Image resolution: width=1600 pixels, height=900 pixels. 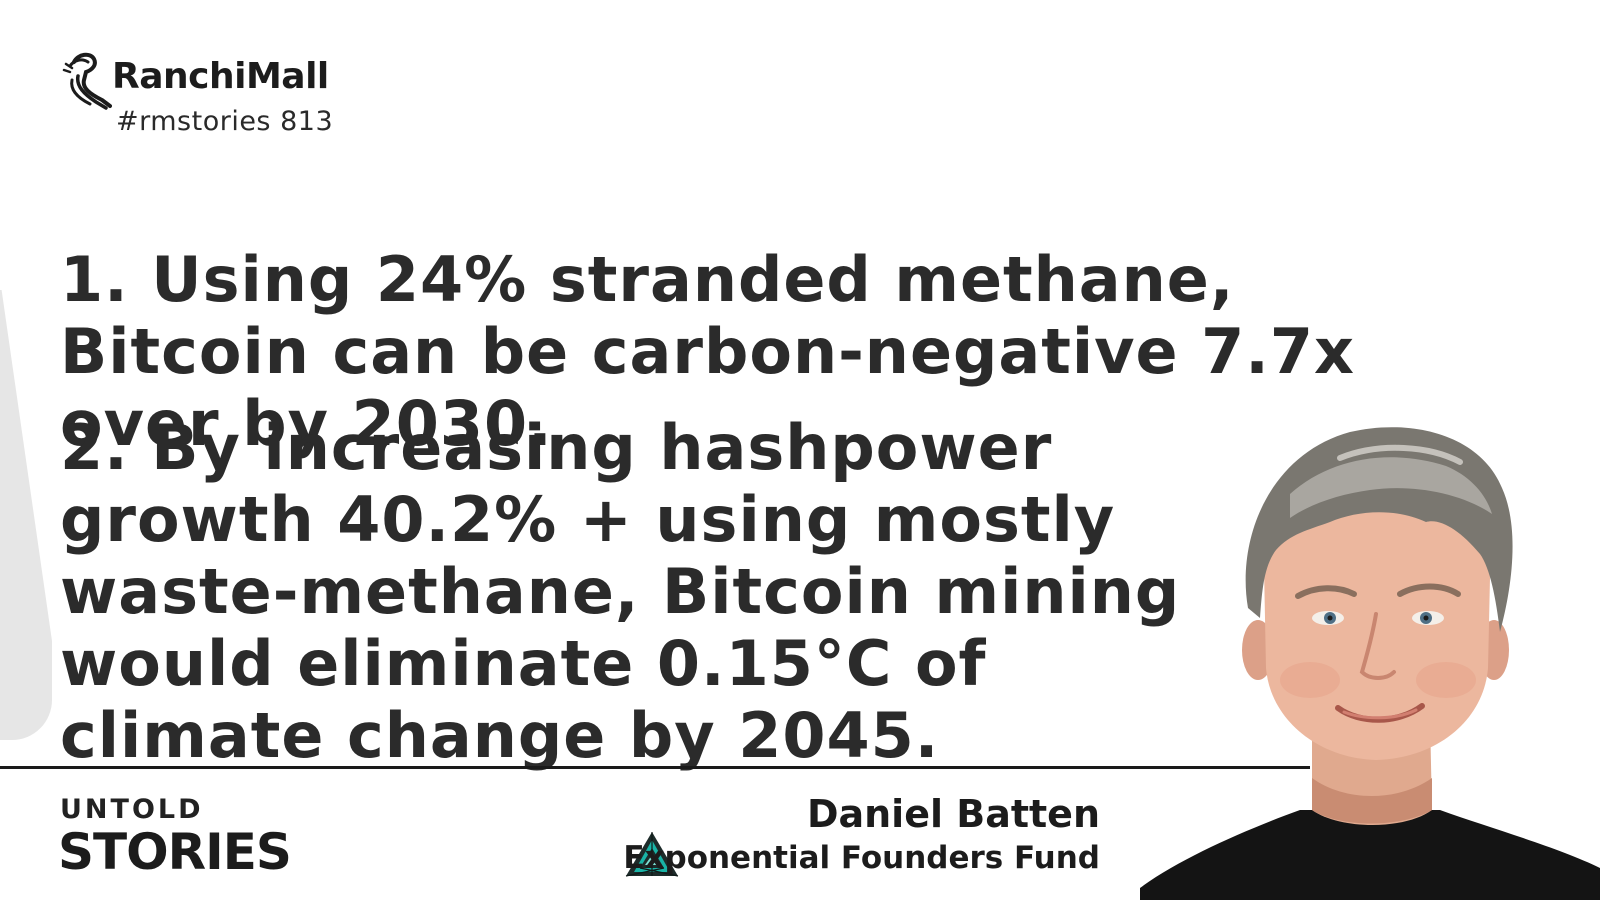 I want to click on series-logo-bottom: STORIES, so click(x=175, y=852).